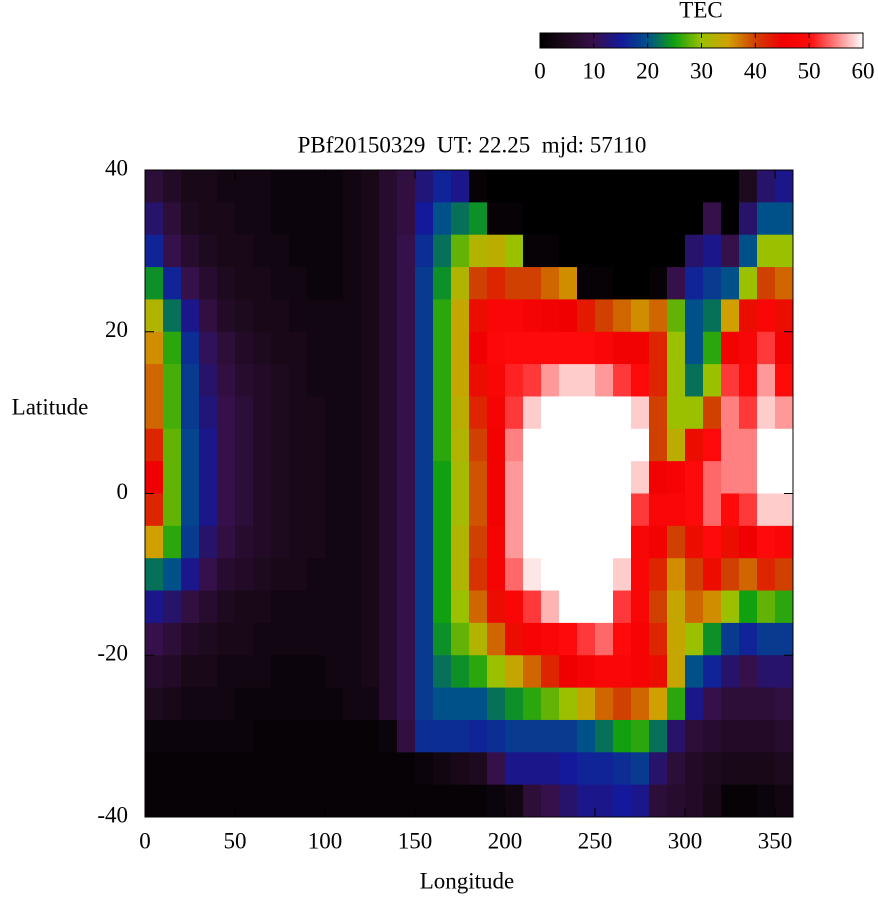 This screenshot has height=900, width=878. I want to click on chart-title: PBf20150329 UT: 22.25 mjd: 57110, so click(472, 144).